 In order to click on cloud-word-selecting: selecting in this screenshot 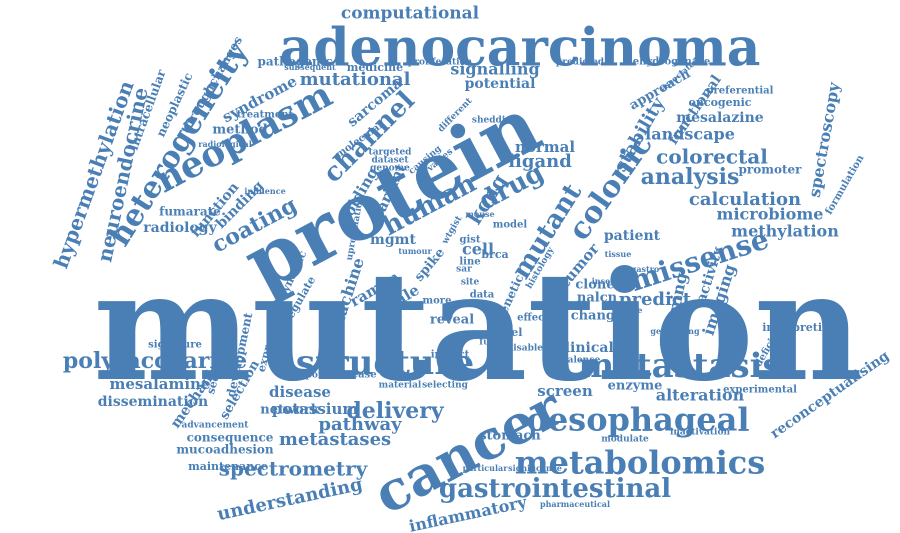, I will do `click(445, 386)`.